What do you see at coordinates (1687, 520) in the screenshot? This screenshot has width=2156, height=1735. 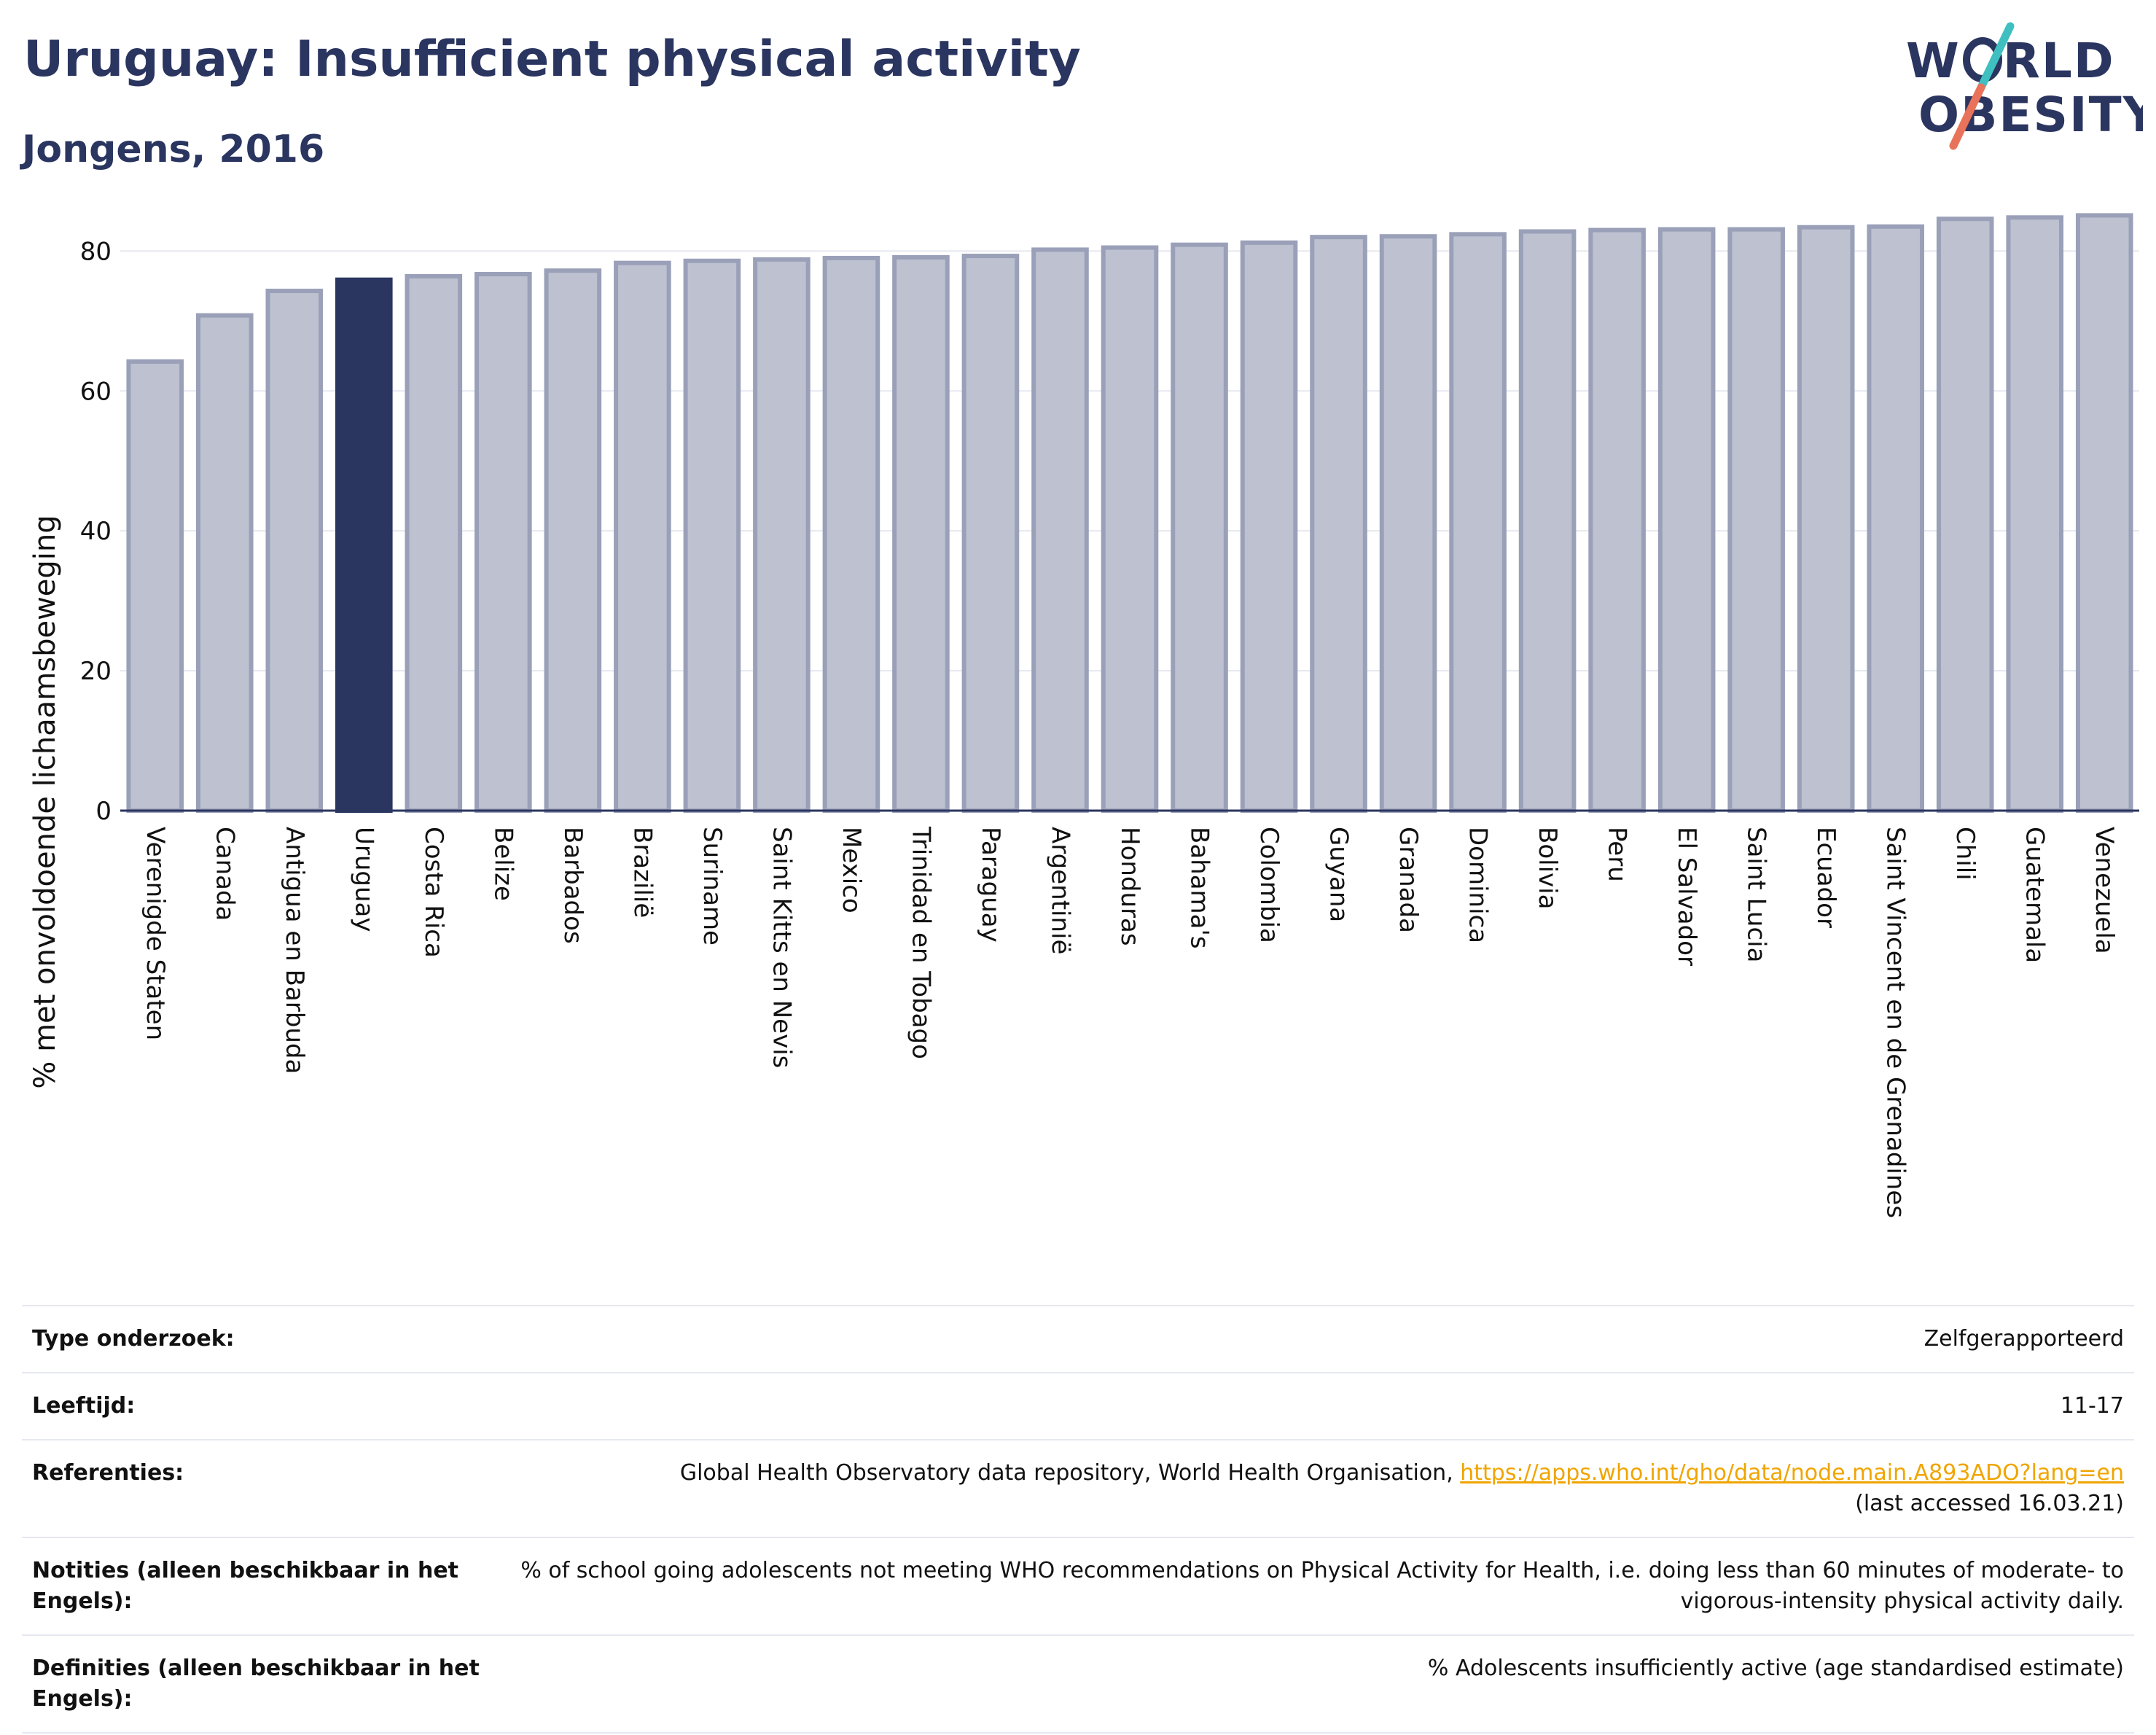 I see `bar-el-salvador` at bounding box center [1687, 520].